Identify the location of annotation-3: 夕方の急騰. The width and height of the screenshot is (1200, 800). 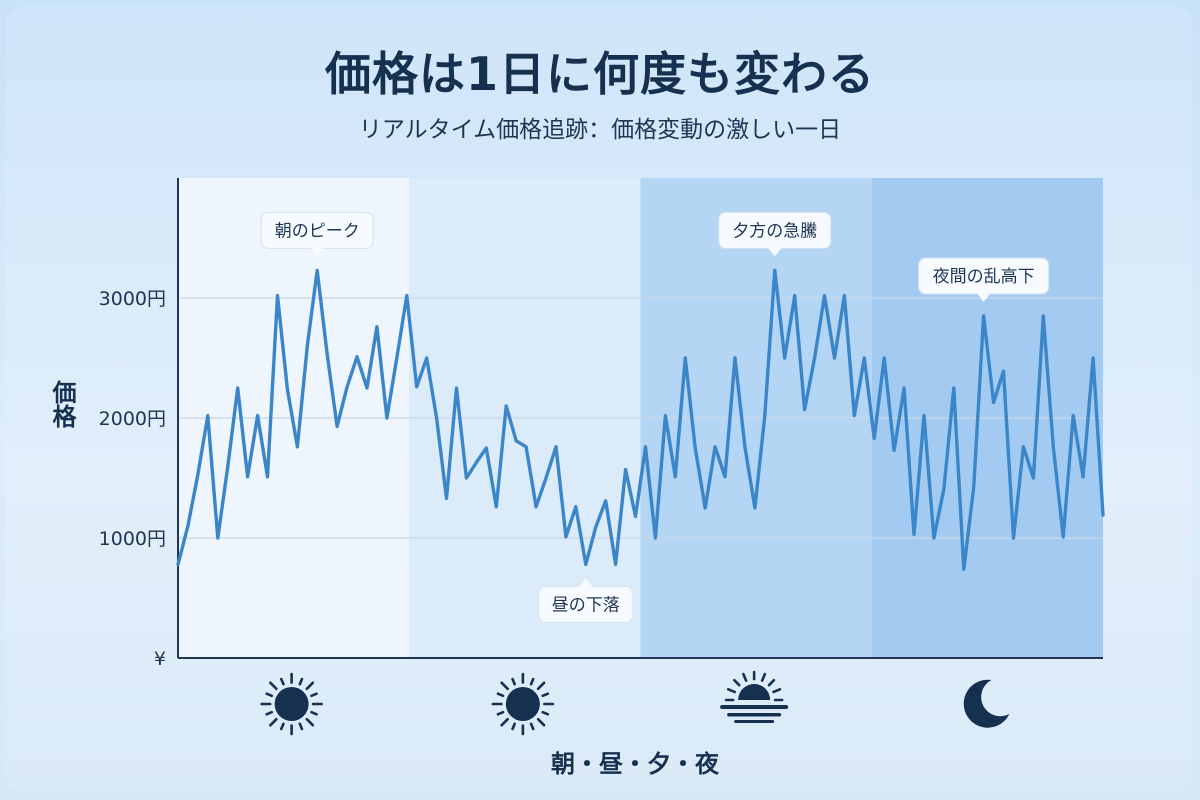
(775, 234).